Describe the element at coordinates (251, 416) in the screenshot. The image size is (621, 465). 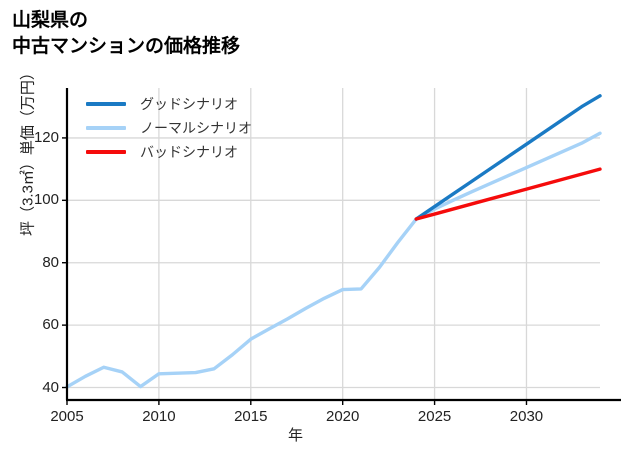
I see `x-tick-label: 2015` at that location.